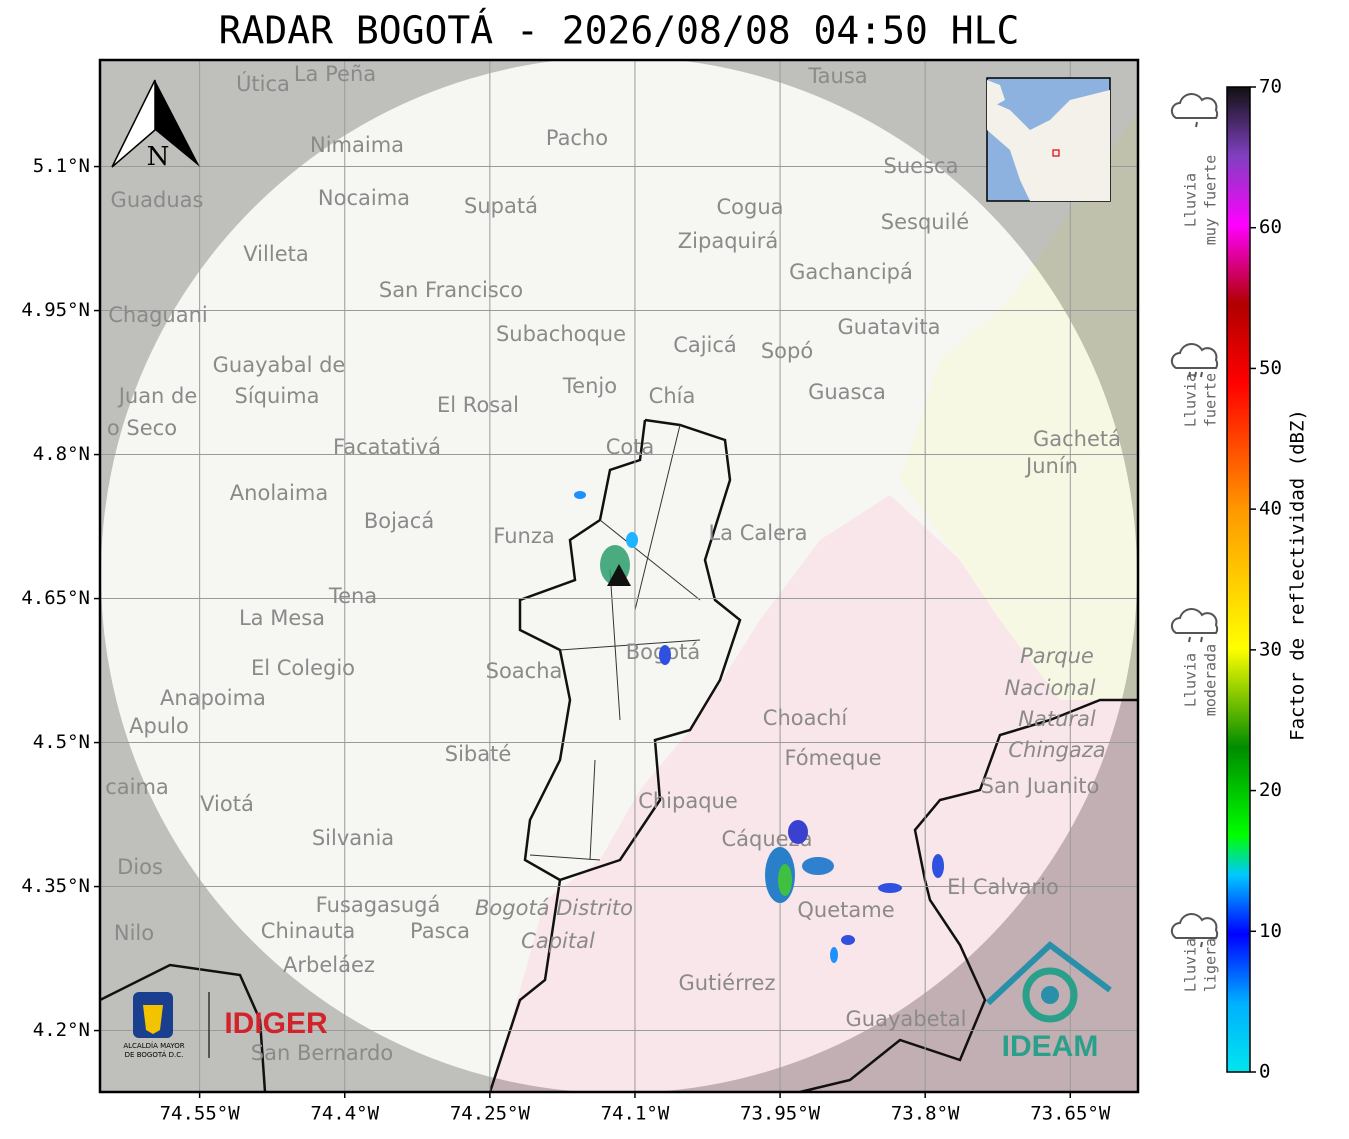  I want to click on rain-level-label: fuerte, so click(1211, 400).